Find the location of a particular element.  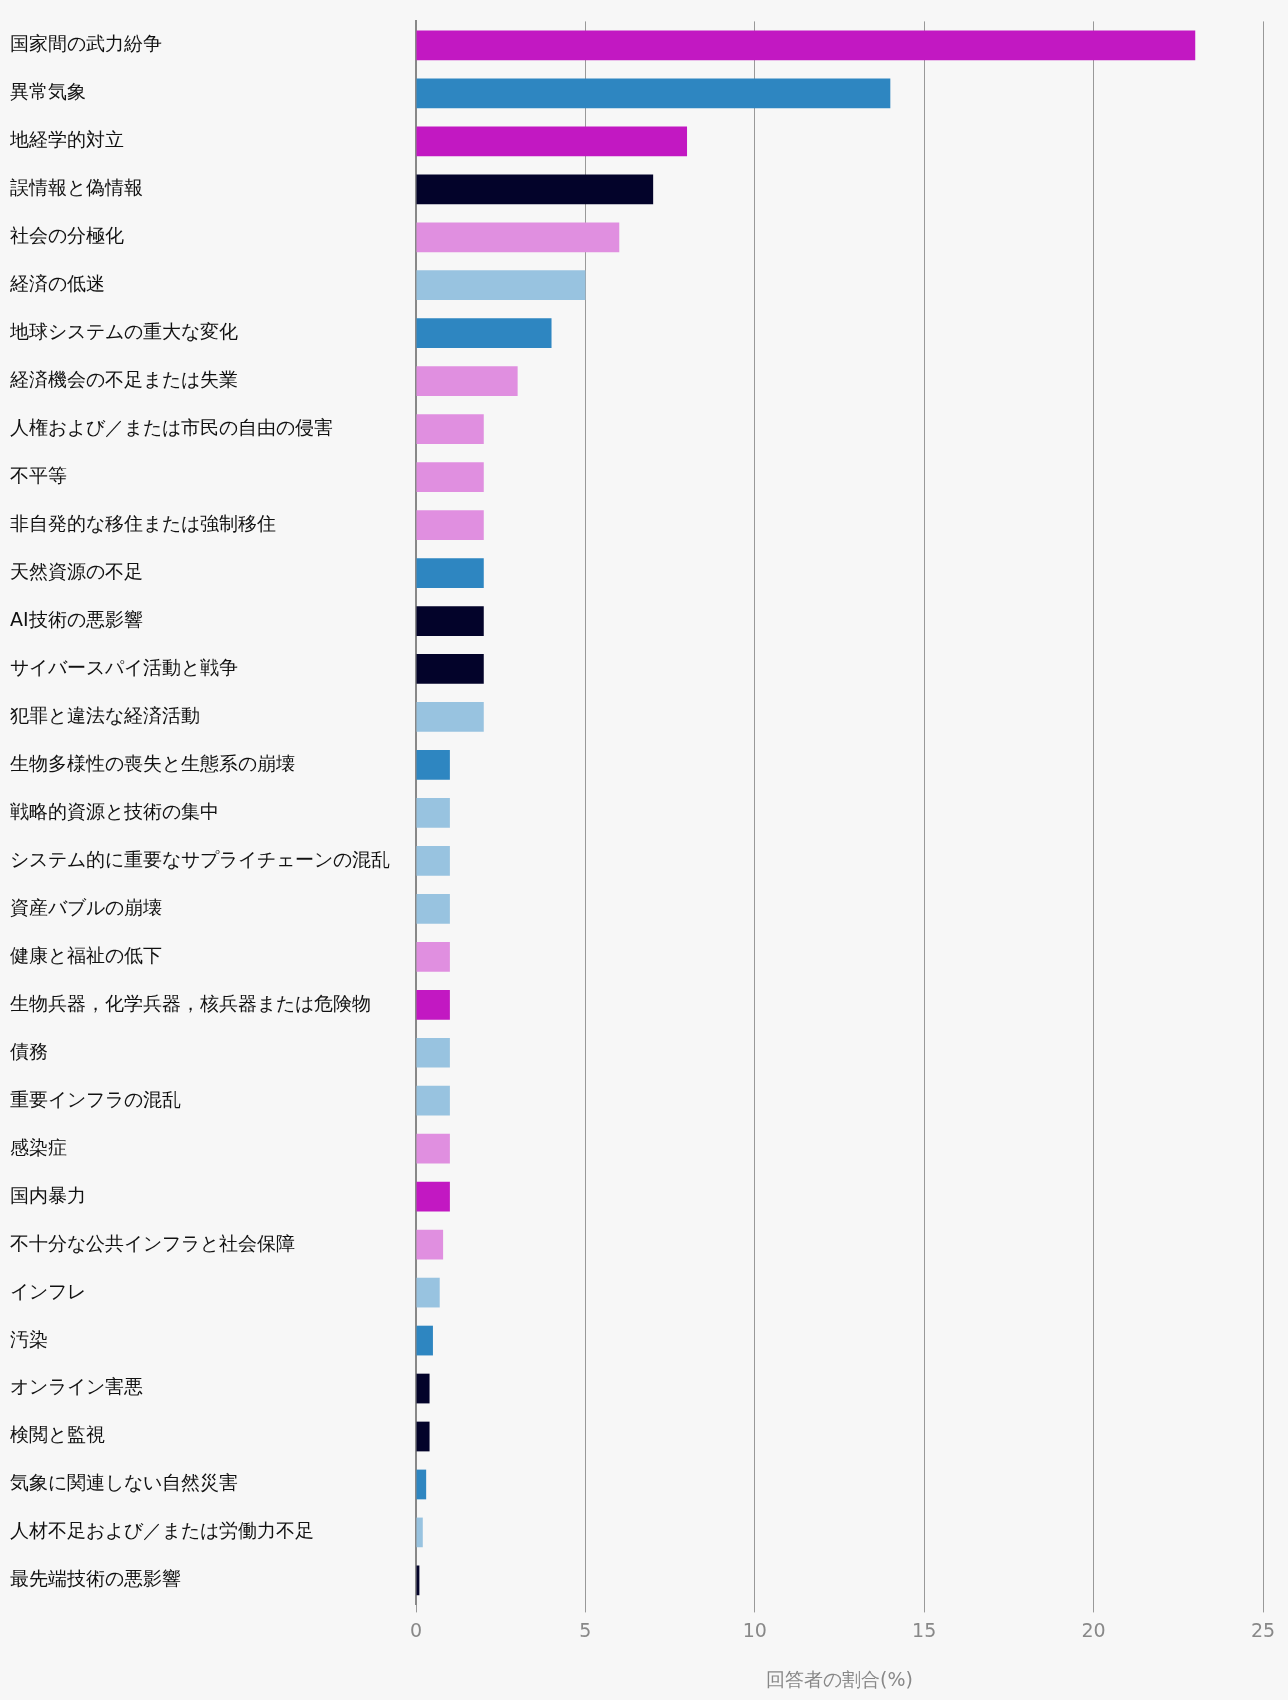

y-tick-label: AI技術の悪影響 is located at coordinates (76, 618).